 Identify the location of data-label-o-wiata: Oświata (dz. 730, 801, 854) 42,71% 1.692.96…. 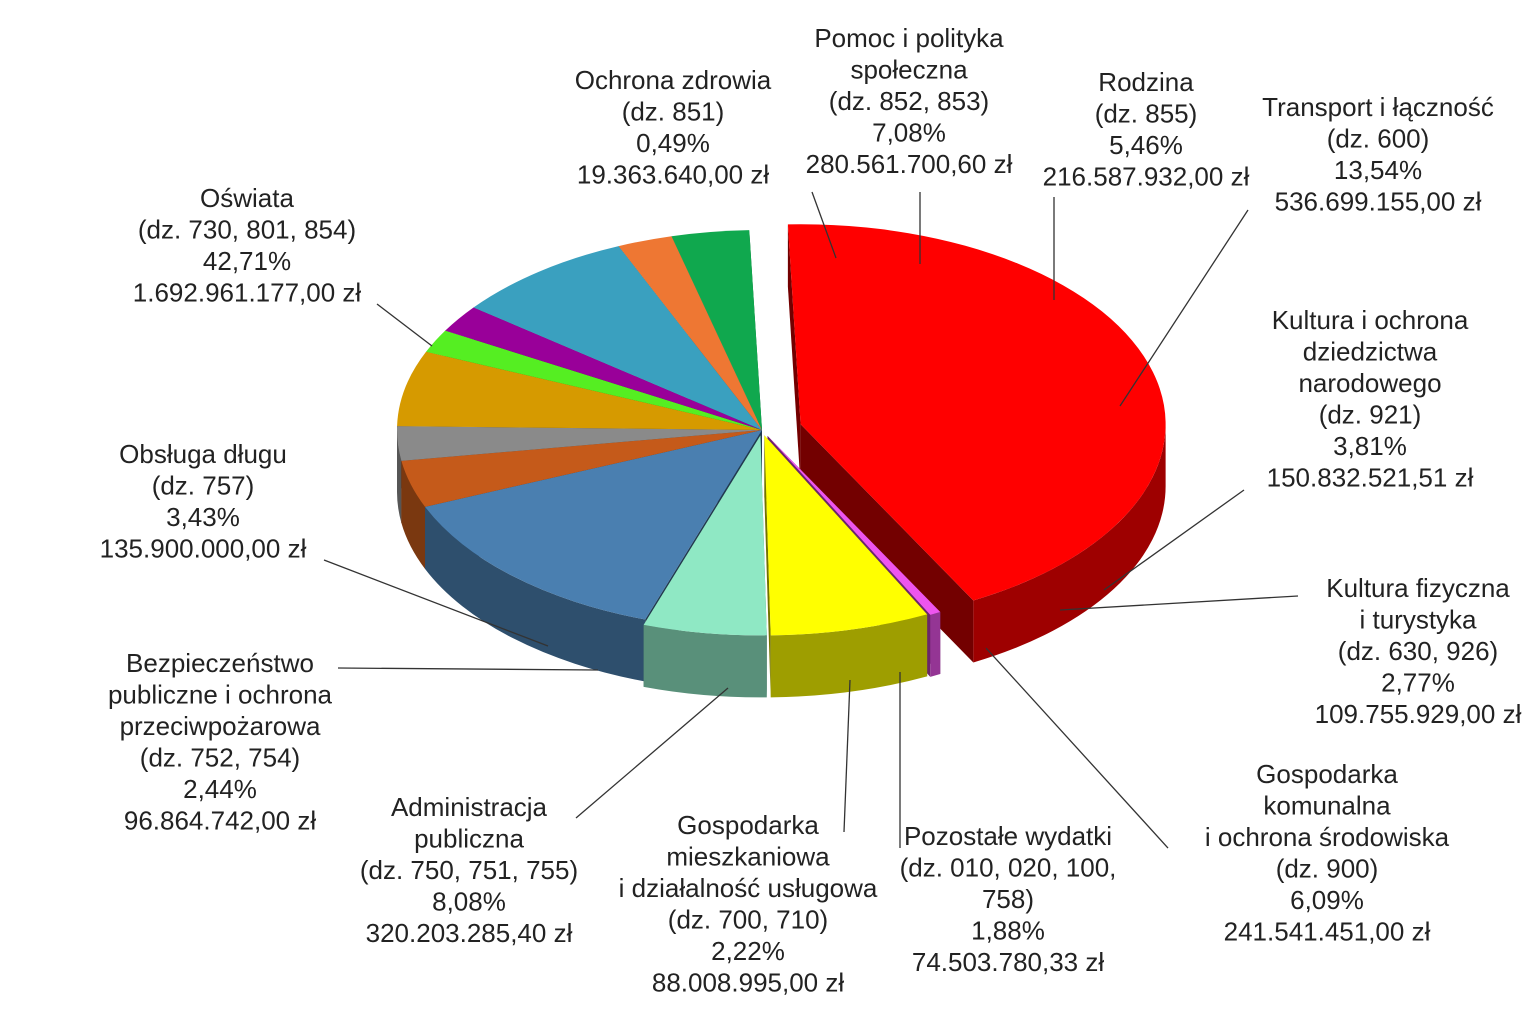
(247, 245).